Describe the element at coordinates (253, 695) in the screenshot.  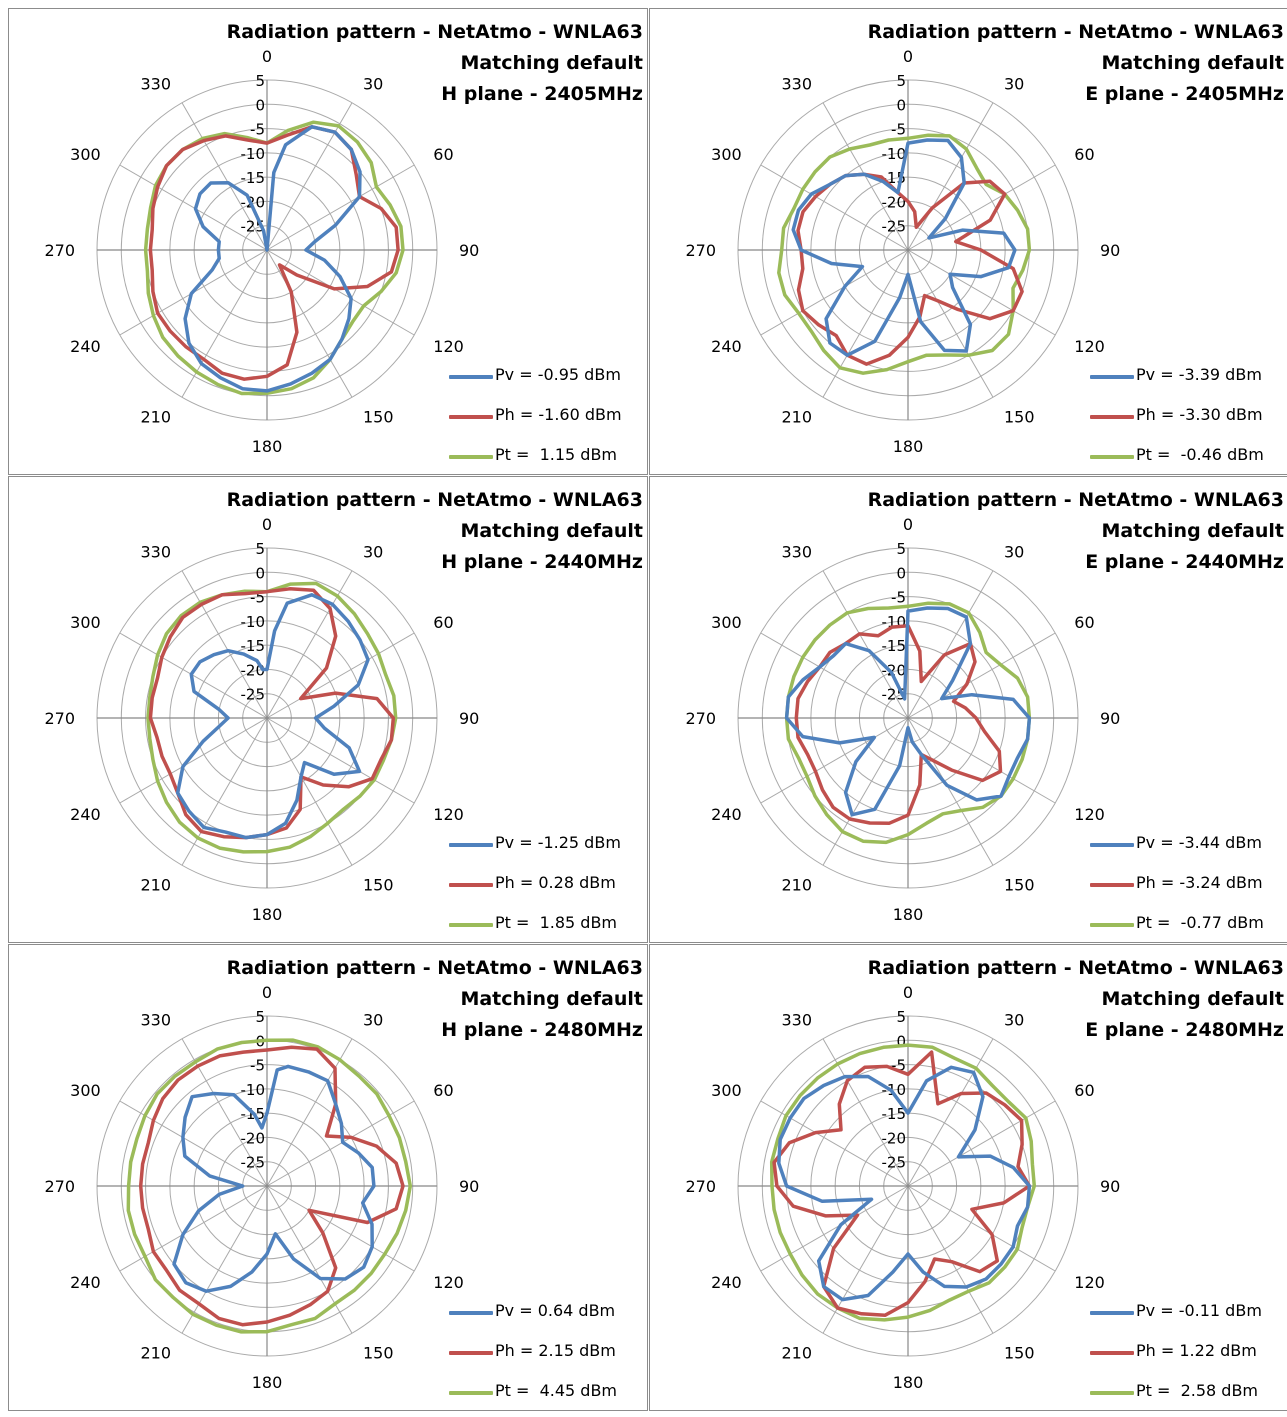
I see `radial-tick-label: -25` at that location.